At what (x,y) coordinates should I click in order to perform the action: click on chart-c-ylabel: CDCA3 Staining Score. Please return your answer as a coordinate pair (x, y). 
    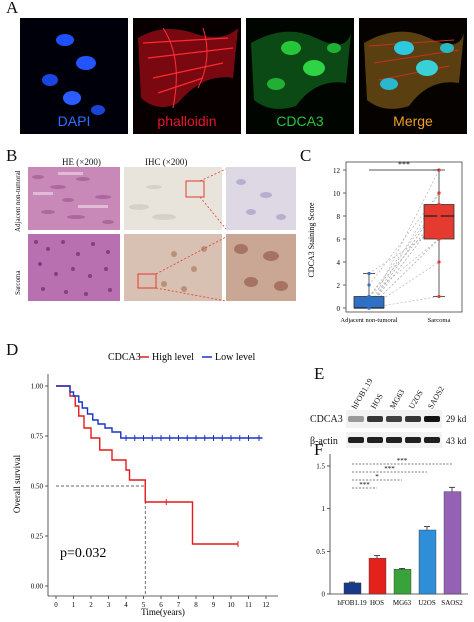
    Looking at the image, I should click on (311, 240).